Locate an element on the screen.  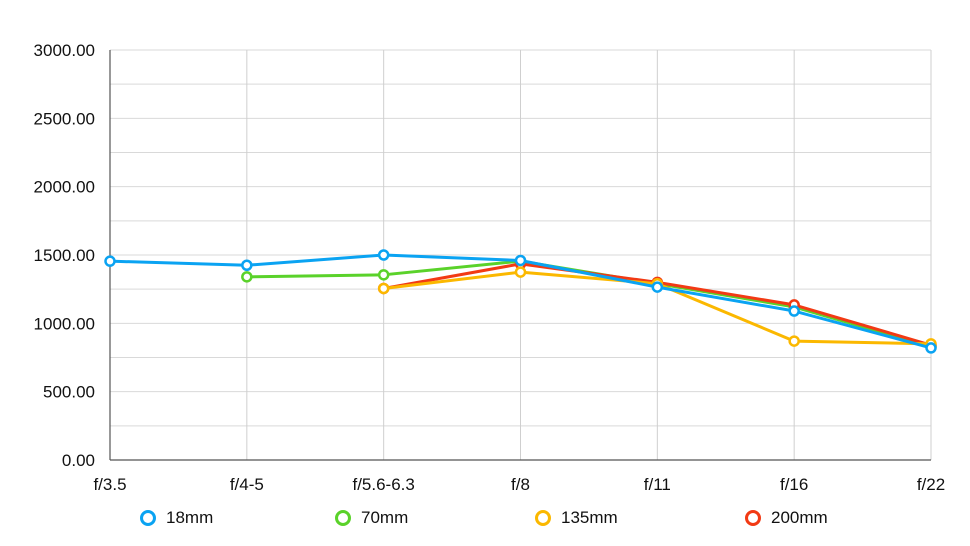
legend-label: 200mm is located at coordinates (799, 517).